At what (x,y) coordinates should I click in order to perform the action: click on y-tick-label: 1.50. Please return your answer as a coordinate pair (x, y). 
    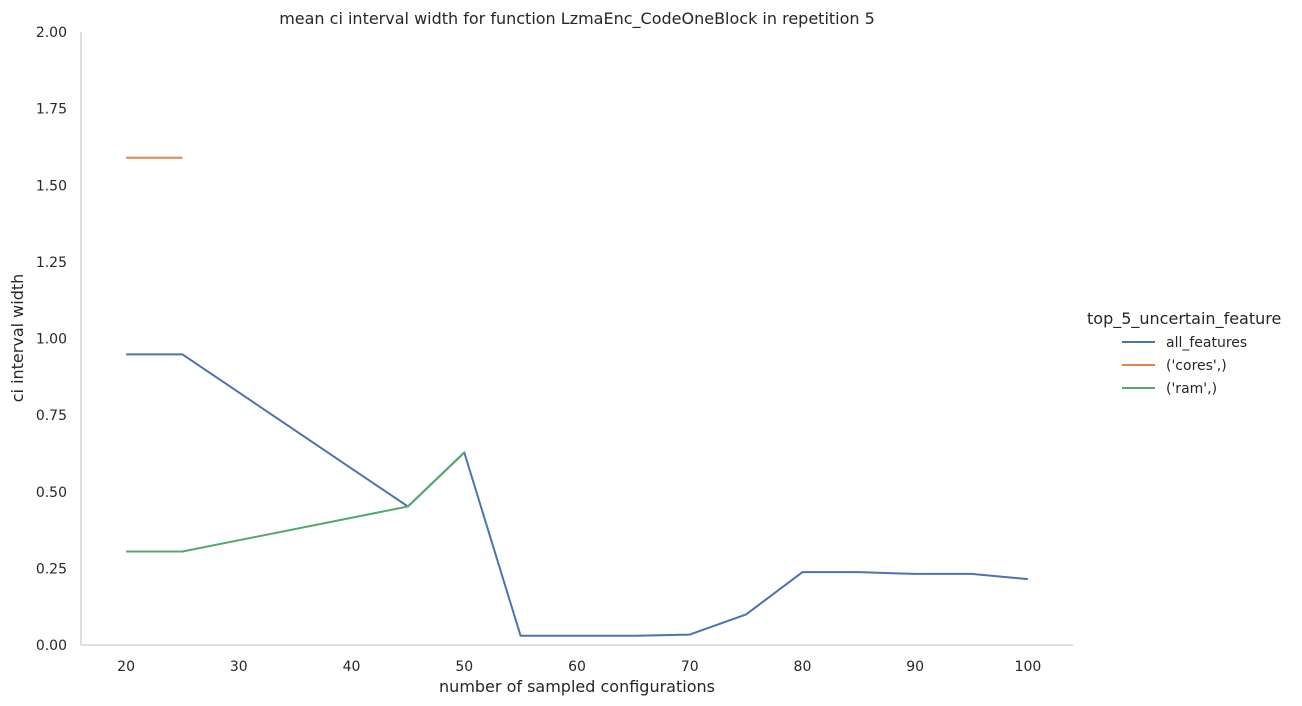
    Looking at the image, I should click on (51, 186).